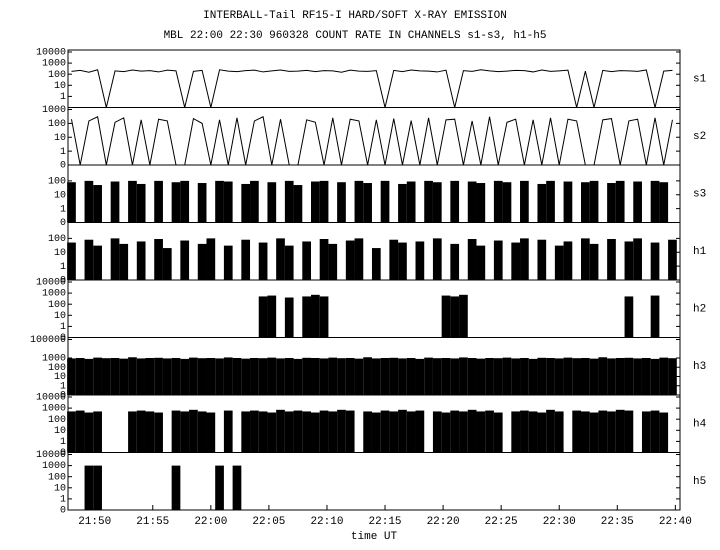 Image resolution: width=720 pixels, height=550 pixels. Describe the element at coordinates (617, 522) in the screenshot. I see `x-tick-label: 22:35` at that location.